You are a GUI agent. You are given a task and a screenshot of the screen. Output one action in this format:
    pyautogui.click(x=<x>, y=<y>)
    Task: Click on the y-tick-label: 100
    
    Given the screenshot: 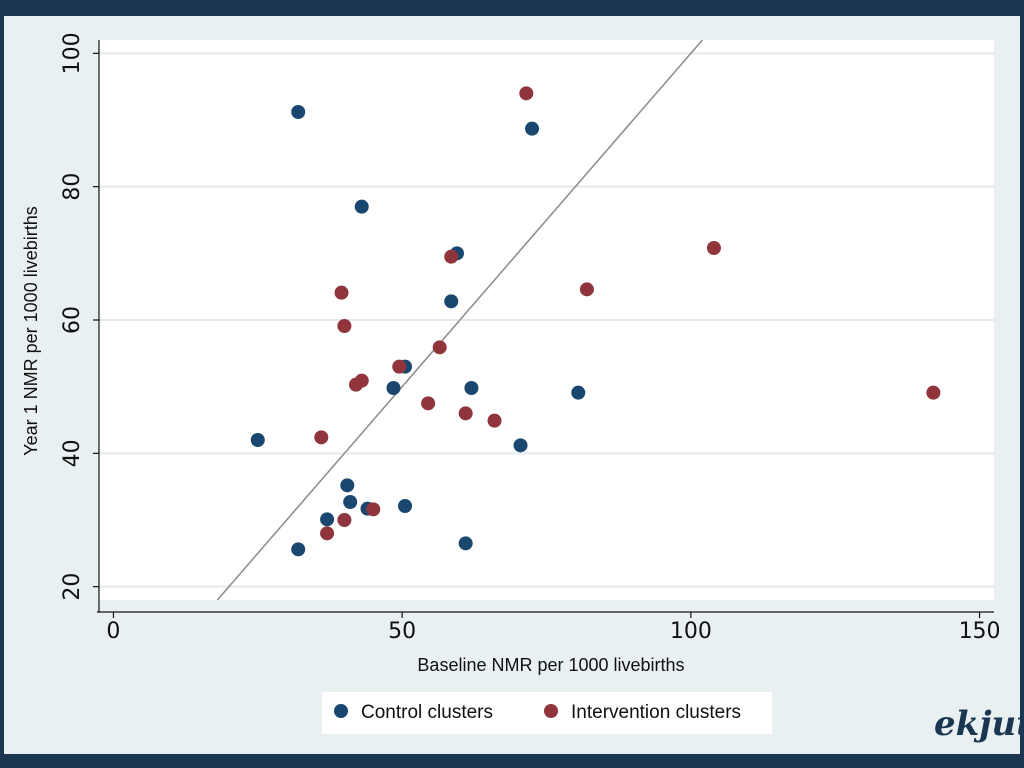 What is the action you would take?
    pyautogui.click(x=72, y=53)
    